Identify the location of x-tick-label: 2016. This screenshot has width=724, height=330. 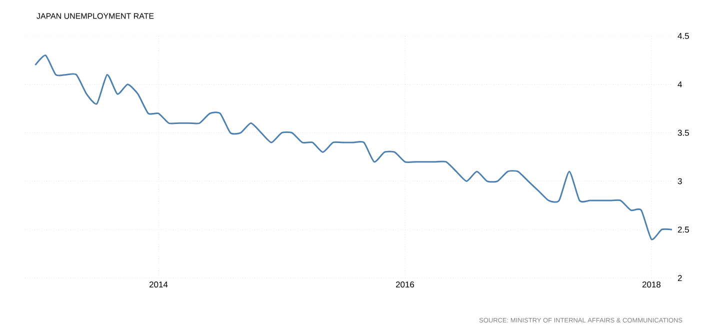
(405, 285).